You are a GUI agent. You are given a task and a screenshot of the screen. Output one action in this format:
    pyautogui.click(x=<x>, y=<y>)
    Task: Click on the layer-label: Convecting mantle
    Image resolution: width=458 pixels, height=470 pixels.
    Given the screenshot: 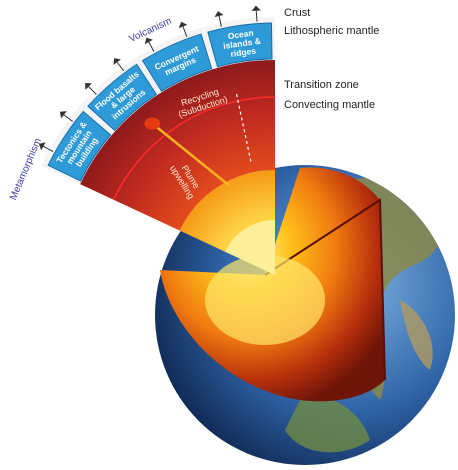 What is the action you would take?
    pyautogui.click(x=329, y=105)
    